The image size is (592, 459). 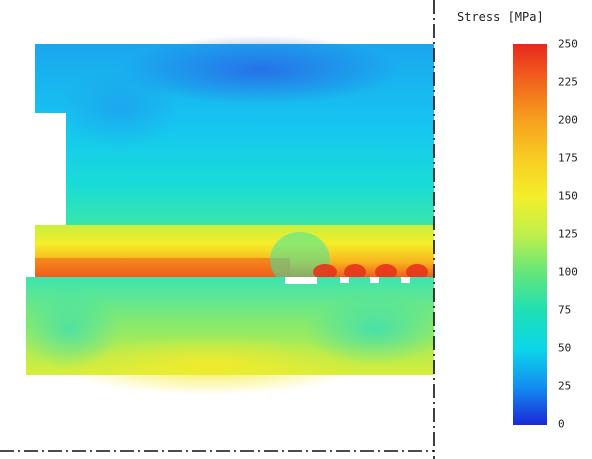 I want to click on colorbar-tick-label: 200, so click(x=568, y=120).